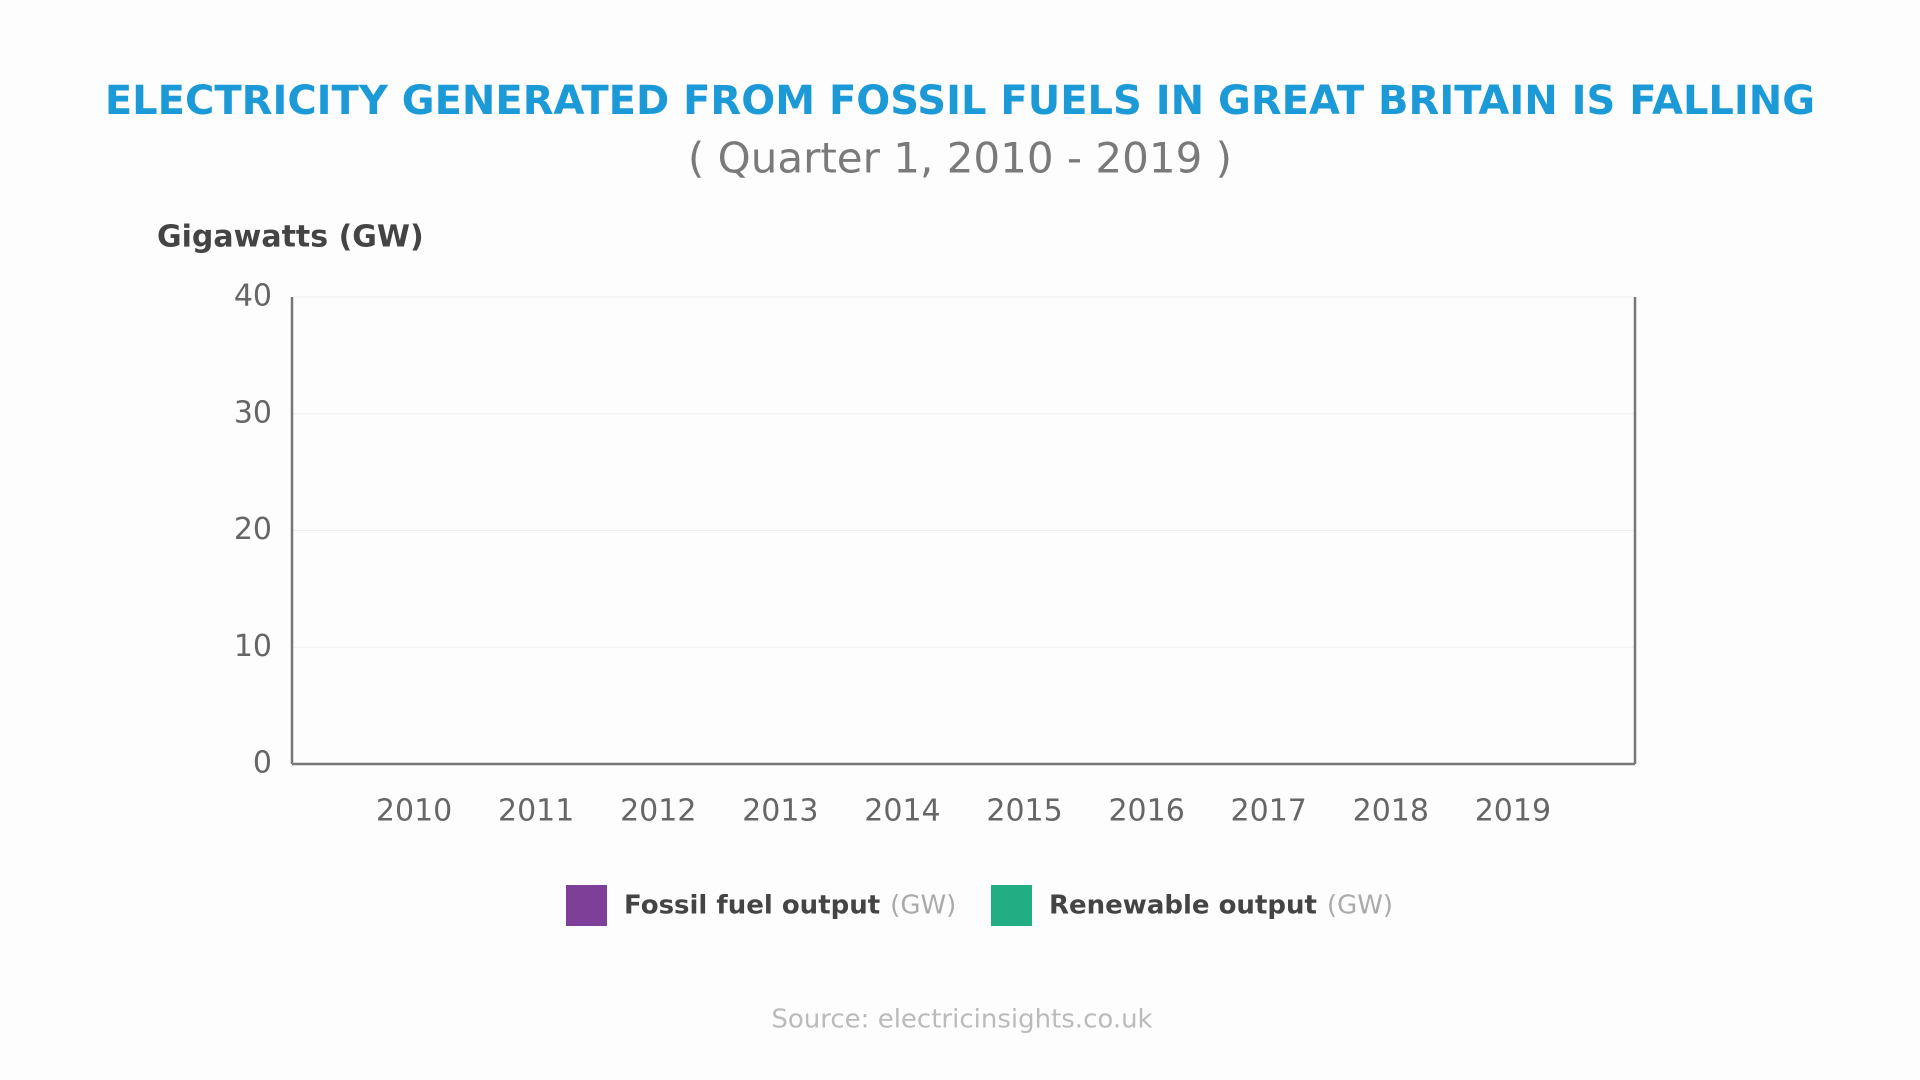 Image resolution: width=1920 pixels, height=1080 pixels. What do you see at coordinates (1513, 811) in the screenshot?
I see `x-tick-label: 2019` at bounding box center [1513, 811].